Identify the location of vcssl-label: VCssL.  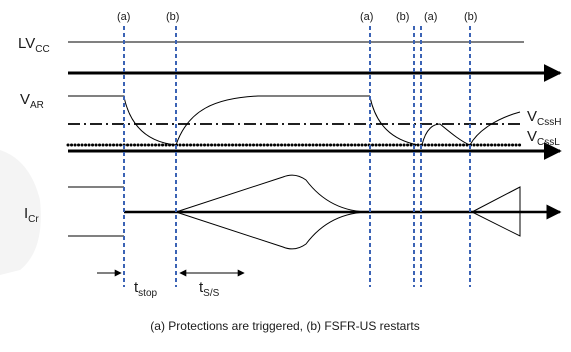
(543, 138).